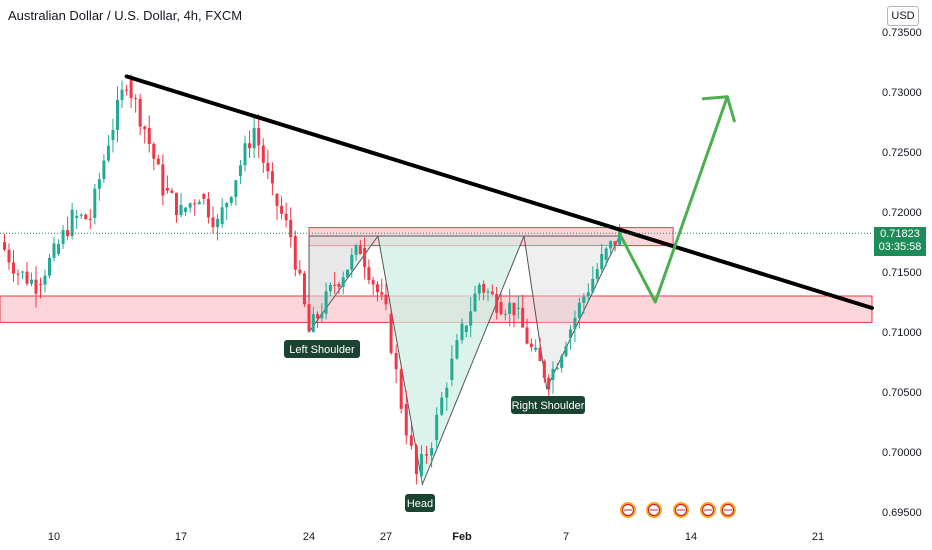 This screenshot has width=932, height=550. What do you see at coordinates (903, 16) in the screenshot?
I see `currency-button: USD` at bounding box center [903, 16].